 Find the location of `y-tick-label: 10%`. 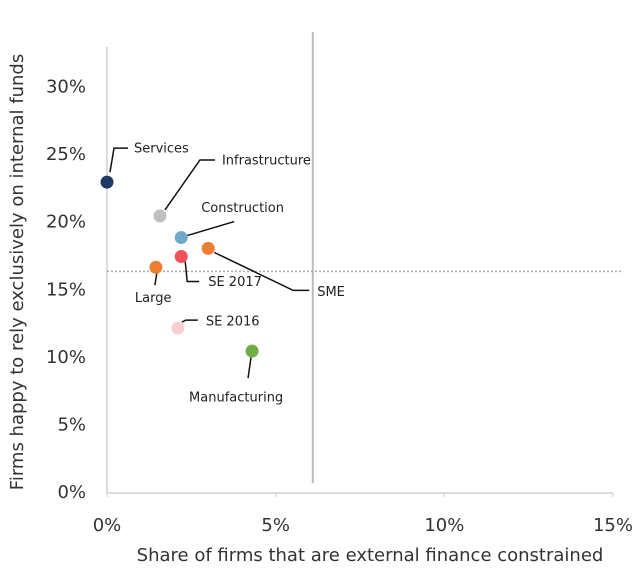

y-tick-label: 10% is located at coordinates (66, 357).